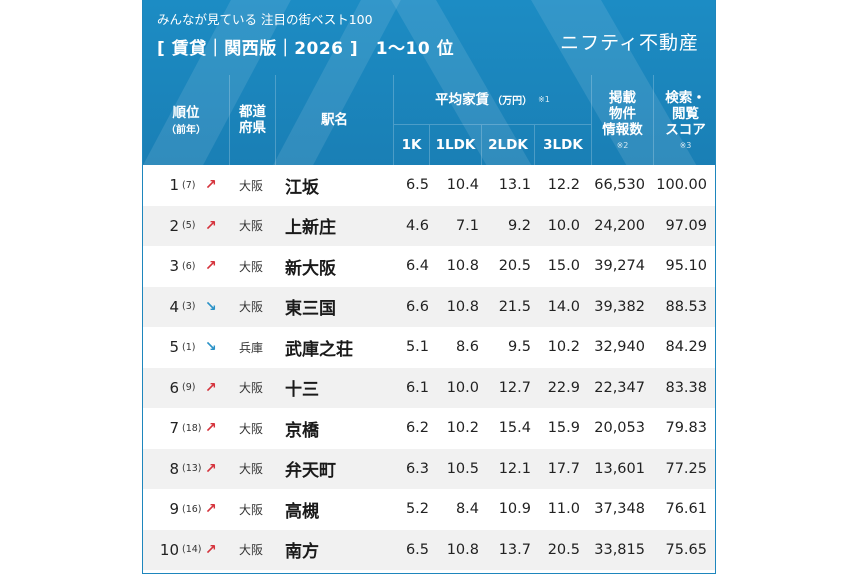 This screenshot has width=846, height=576. I want to click on rent-1k: 6.6, so click(417, 306).